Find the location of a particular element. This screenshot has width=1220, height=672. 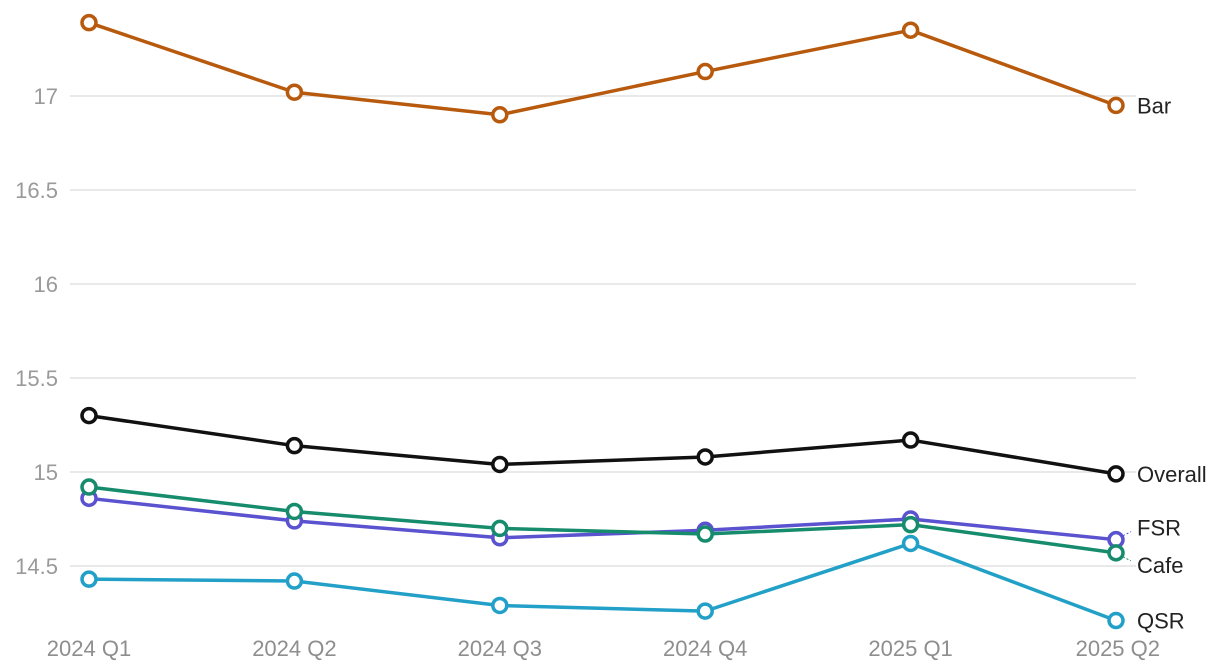

series-overall is located at coordinates (602, 444).